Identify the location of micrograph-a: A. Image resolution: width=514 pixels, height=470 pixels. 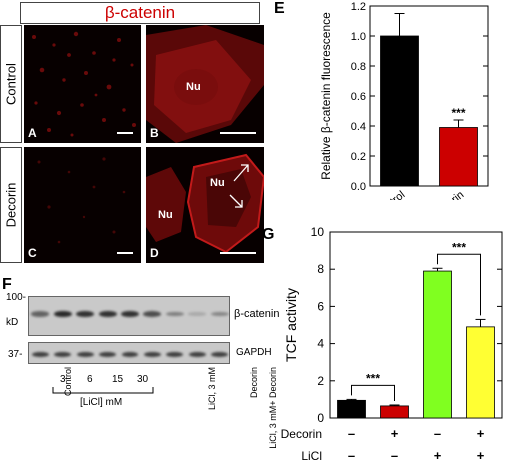
(82, 84).